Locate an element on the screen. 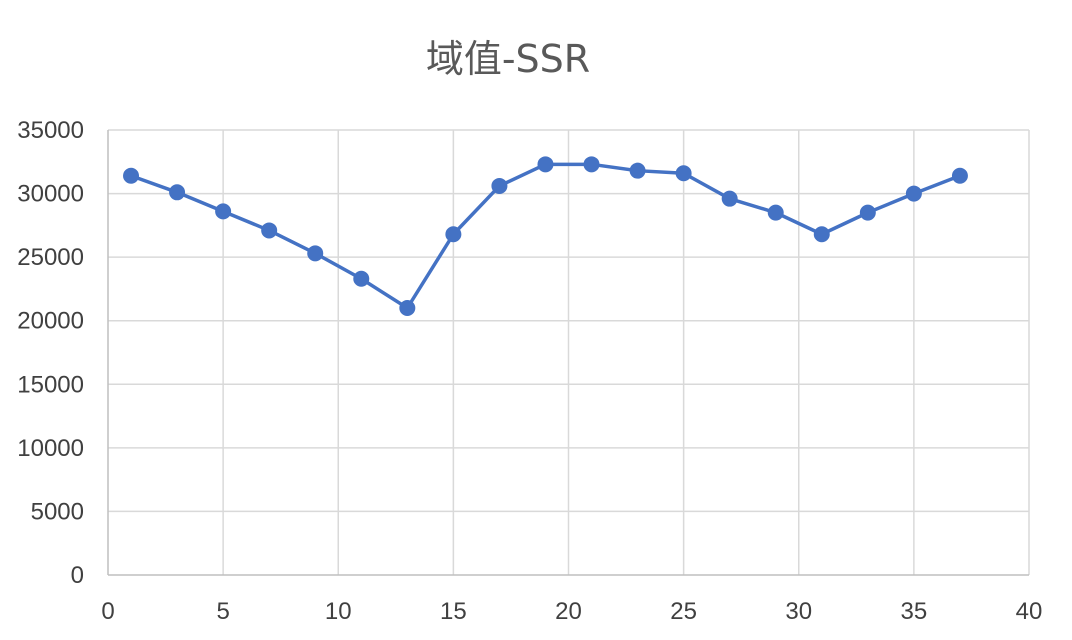 The width and height of the screenshot is (1072, 640). x-tick-label: 0 is located at coordinates (107, 611).